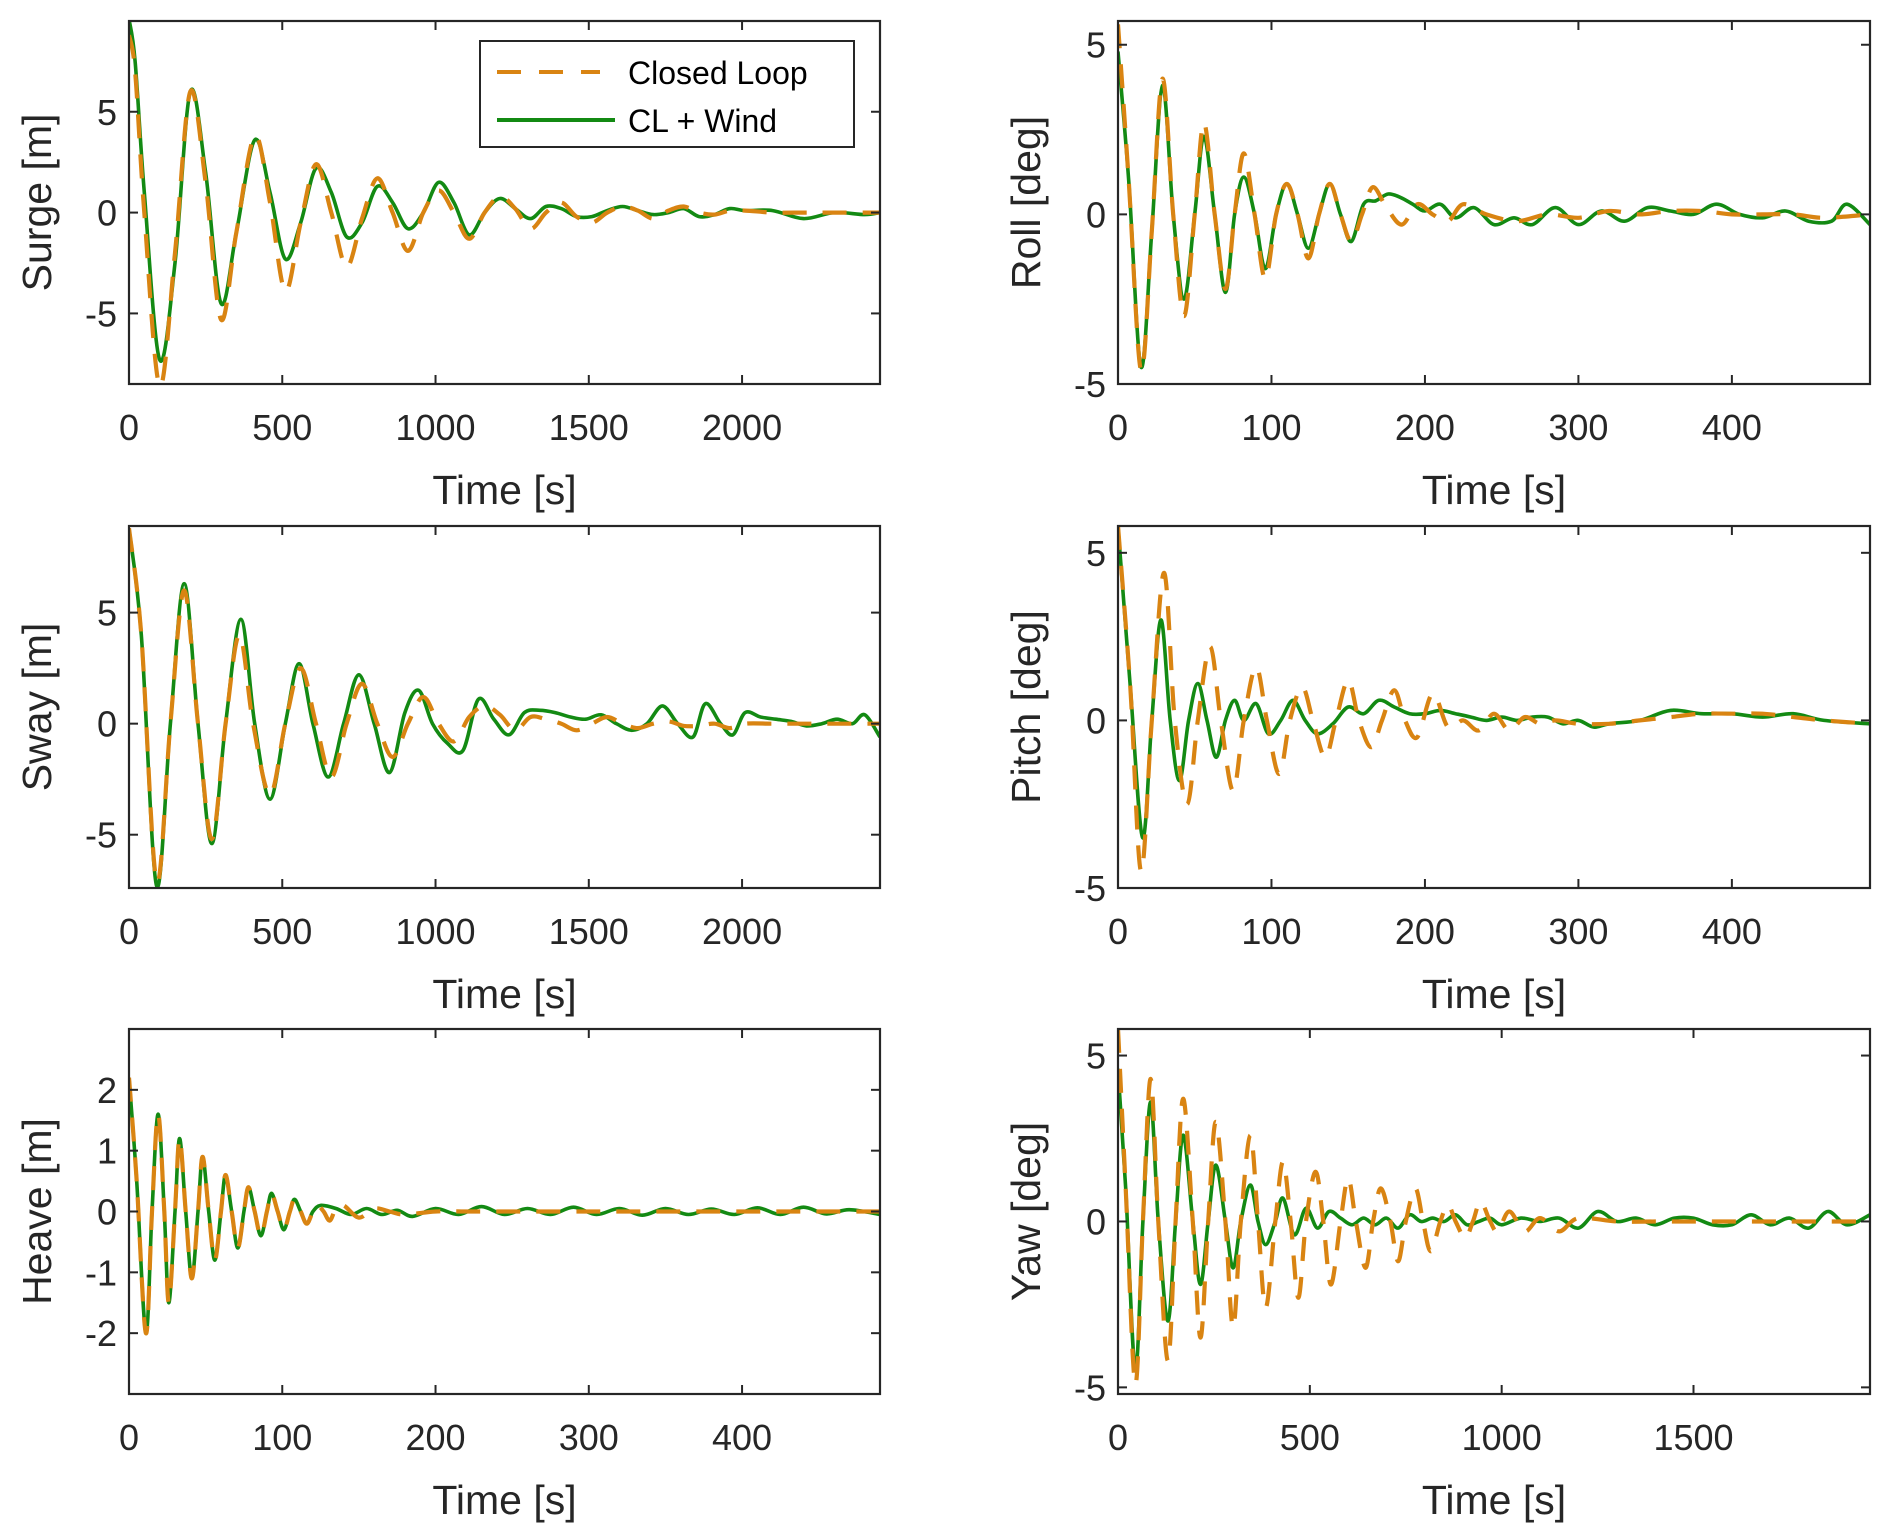 The image size is (1892, 1537). I want to click on sway-series-group, so click(504, 707).